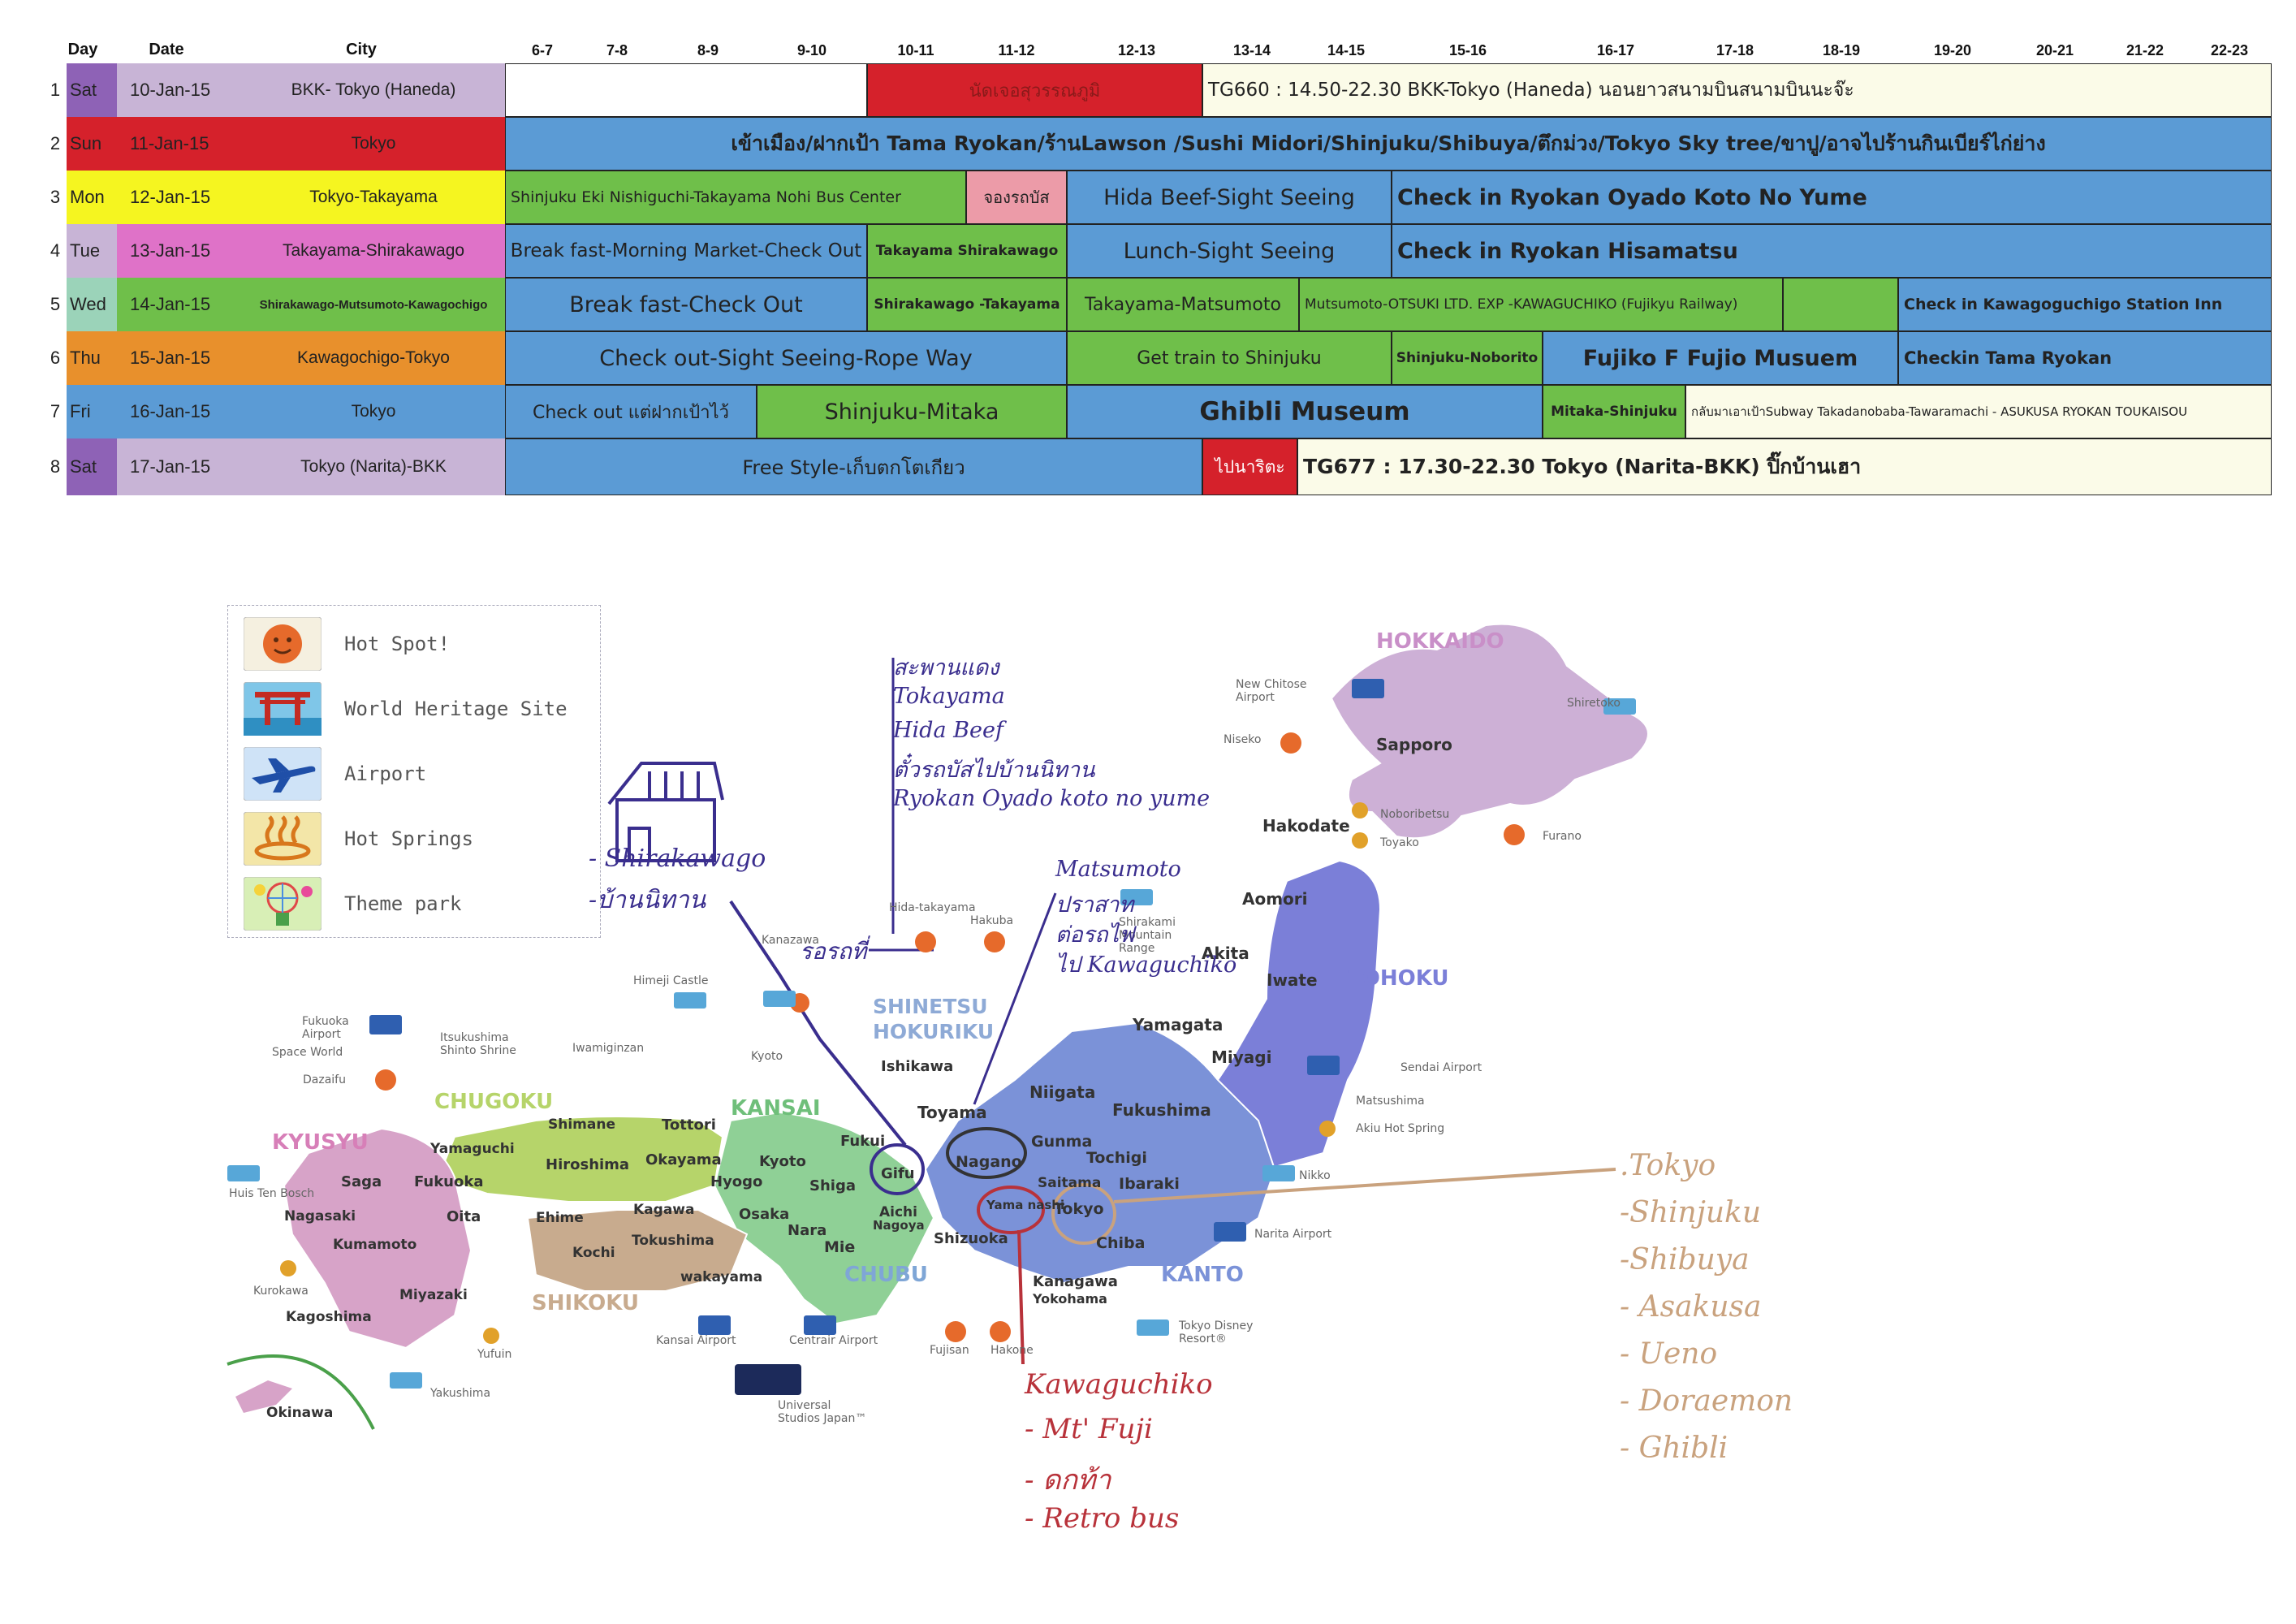 The height and width of the screenshot is (1624, 2296). What do you see at coordinates (1952, 50) in the screenshot?
I see `hour-header: 19-20` at bounding box center [1952, 50].